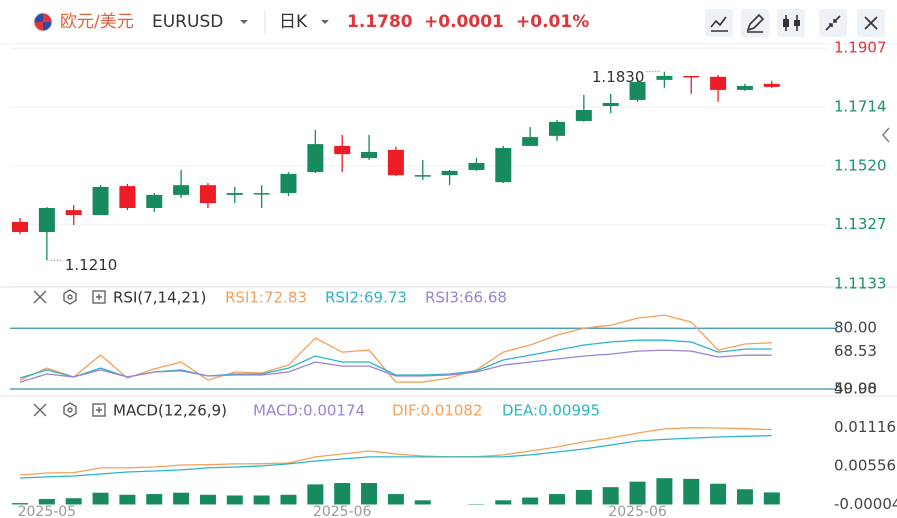 This screenshot has width=897, height=518. I want to click on annotation: 1.1830, so click(618, 77).